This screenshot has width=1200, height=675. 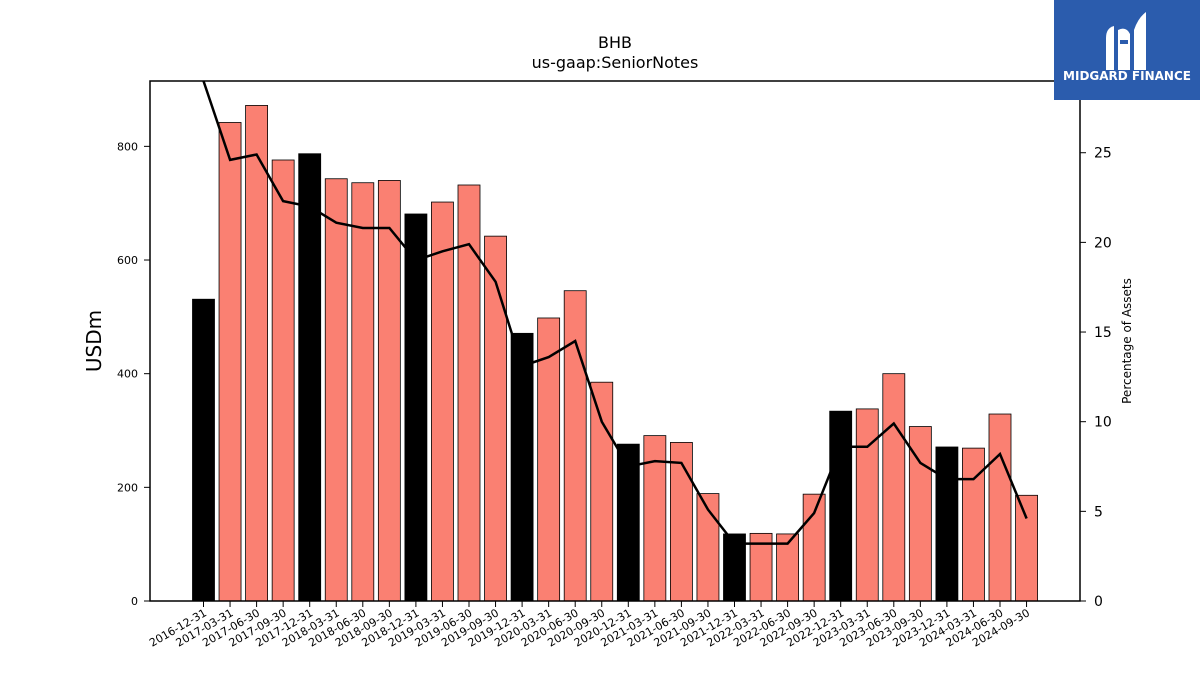 I want to click on left-tick-label: 800, so click(x=127, y=146).